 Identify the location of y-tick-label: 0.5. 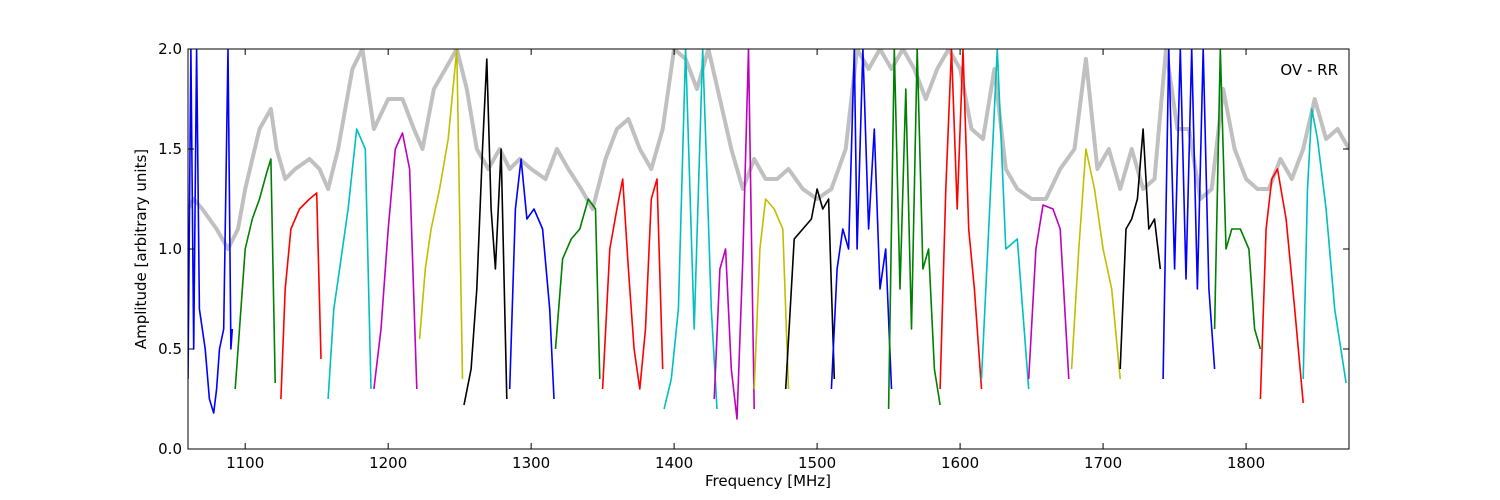
(170, 349).